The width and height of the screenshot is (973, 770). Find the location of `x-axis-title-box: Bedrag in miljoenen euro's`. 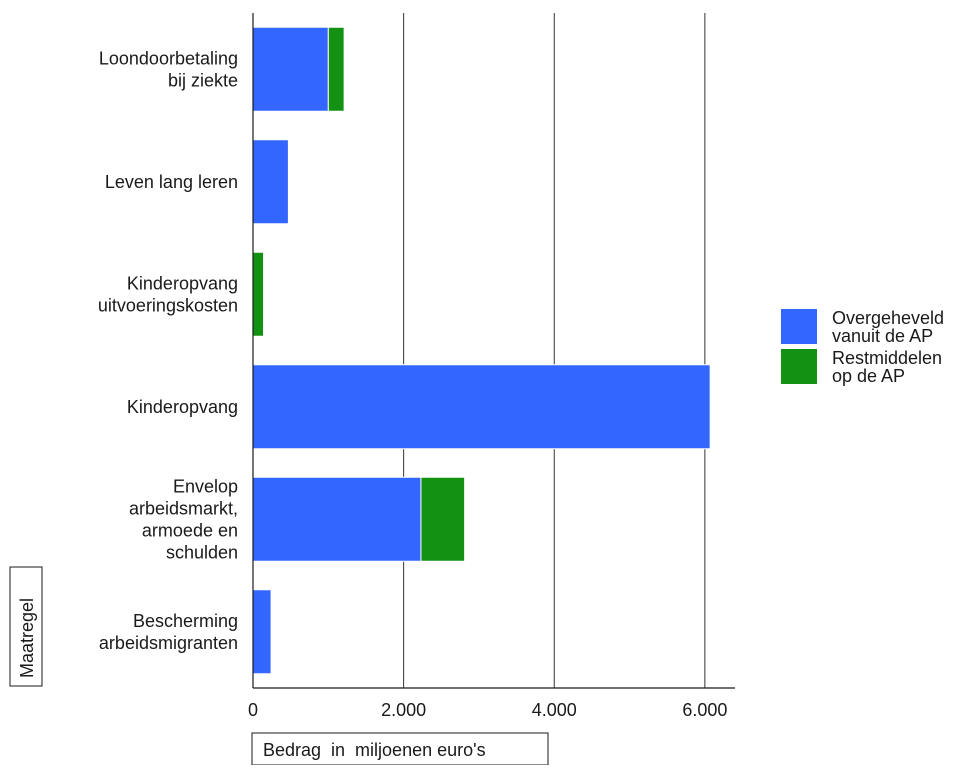

x-axis-title-box: Bedrag in miljoenen euro's is located at coordinates (400, 749).